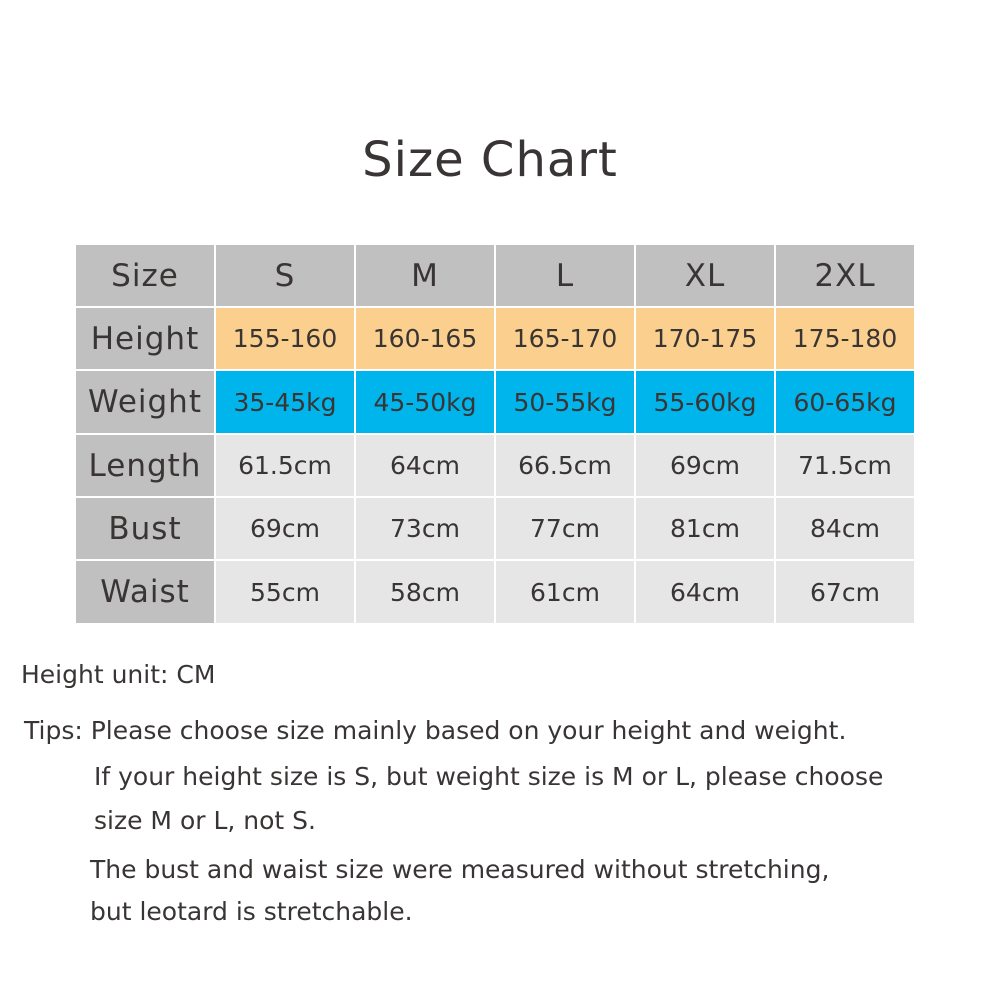  I want to click on page-title: Size Chart, so click(490, 160).